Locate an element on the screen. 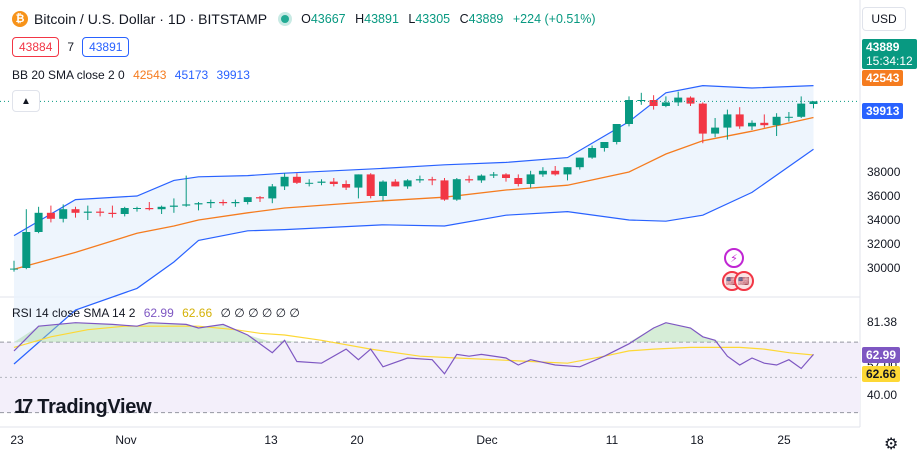 Image resolution: width=924 pixels, height=455 pixels. time-tick-label: Dec is located at coordinates (486, 440).